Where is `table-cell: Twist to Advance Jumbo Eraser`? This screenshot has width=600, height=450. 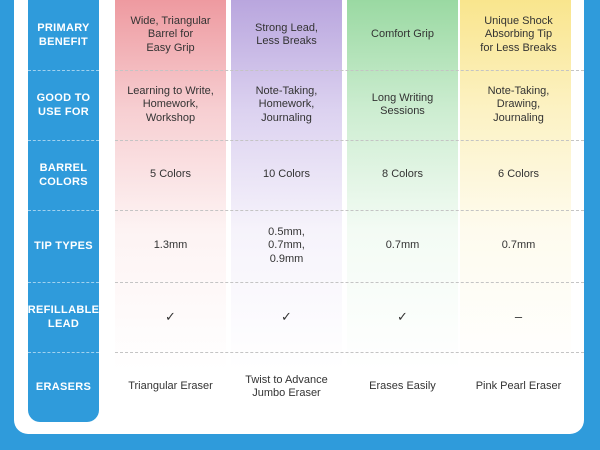
table-cell: Twist to Advance Jumbo Eraser is located at coordinates (286, 386).